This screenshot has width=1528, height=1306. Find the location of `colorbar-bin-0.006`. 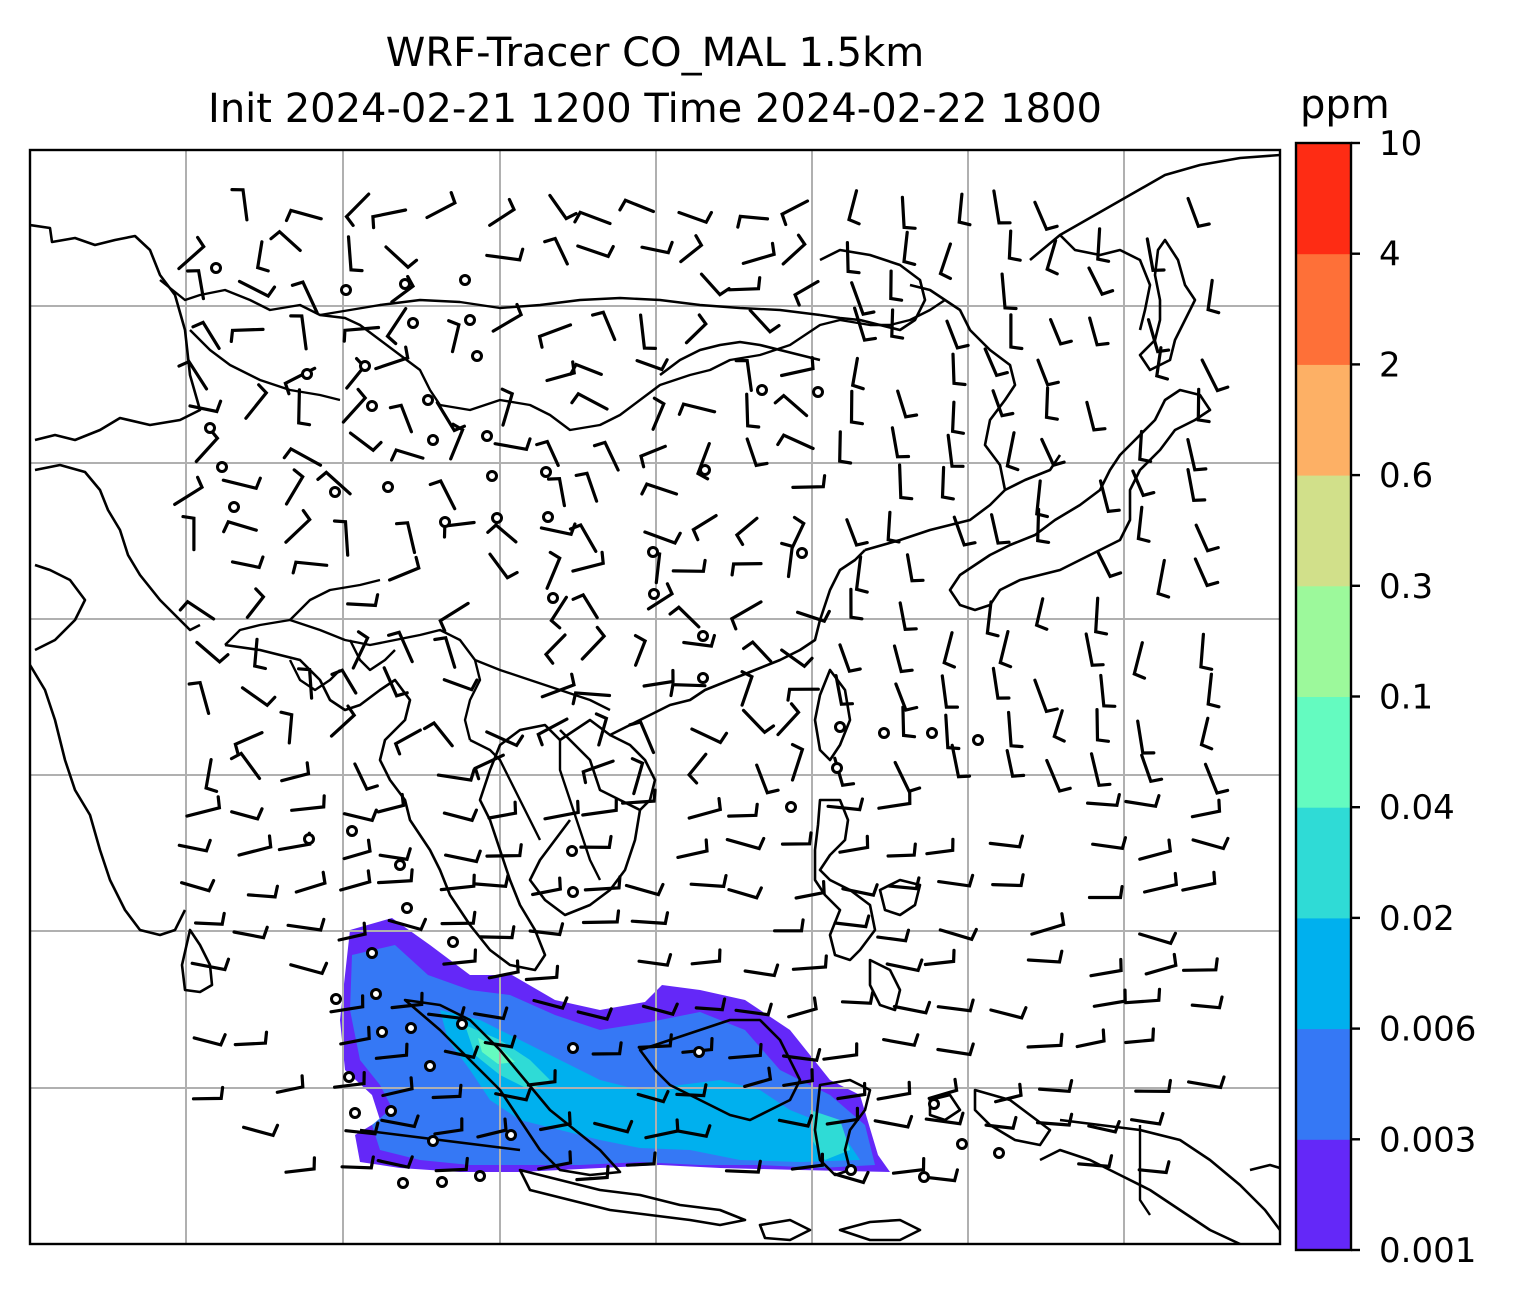

colorbar-bin-0.006 is located at coordinates (1323, 973).